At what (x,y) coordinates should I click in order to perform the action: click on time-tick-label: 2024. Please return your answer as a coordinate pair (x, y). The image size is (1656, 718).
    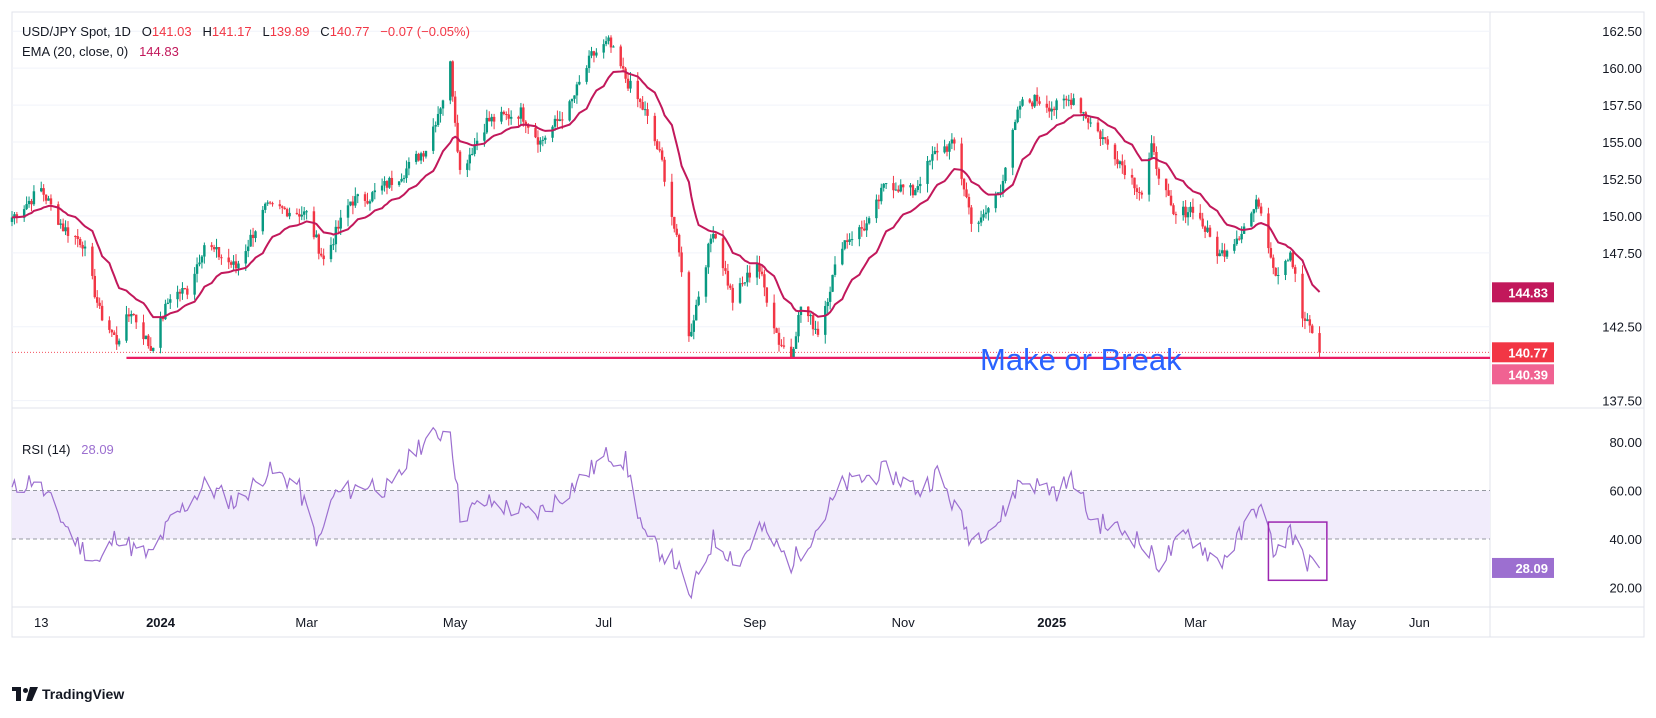
    Looking at the image, I should click on (161, 622).